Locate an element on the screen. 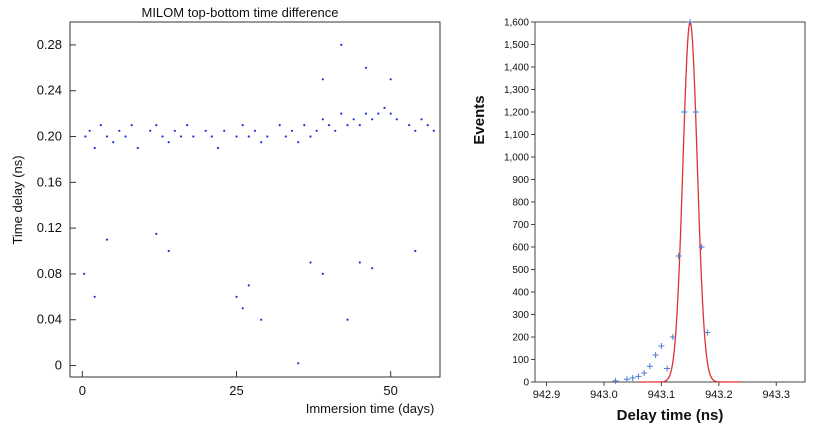 This screenshot has height=430, width=815. right-y-tick-label: 100 is located at coordinates (520, 360).